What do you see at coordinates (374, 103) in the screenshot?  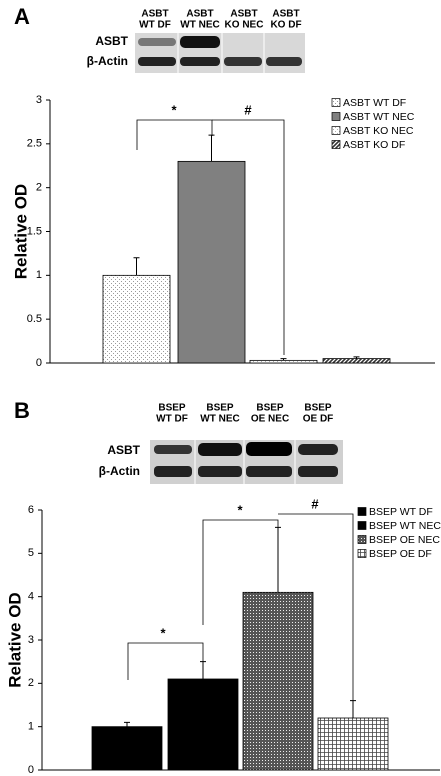 I see `legend-label: ASBT WT DF` at bounding box center [374, 103].